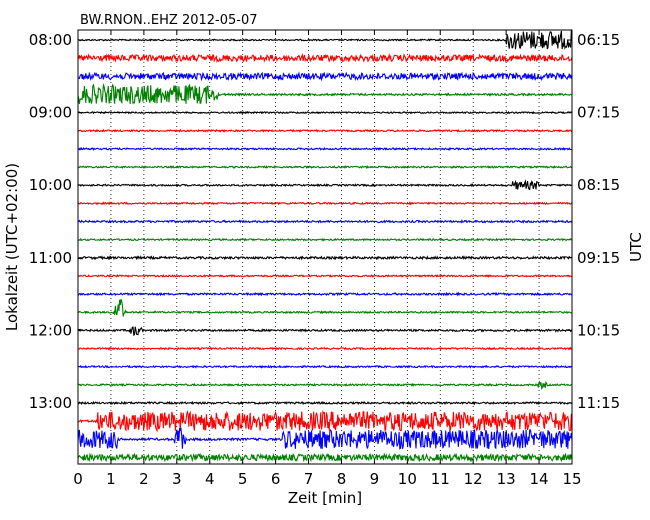 This screenshot has height=520, width=650. Describe the element at coordinates (50, 403) in the screenshot. I see `y-tick-label-left: 13:00` at that location.